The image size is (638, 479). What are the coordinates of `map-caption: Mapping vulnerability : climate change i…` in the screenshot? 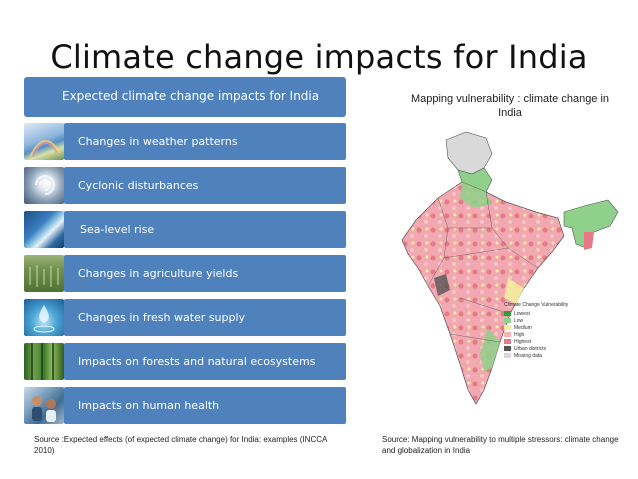 It's located at (510, 106).